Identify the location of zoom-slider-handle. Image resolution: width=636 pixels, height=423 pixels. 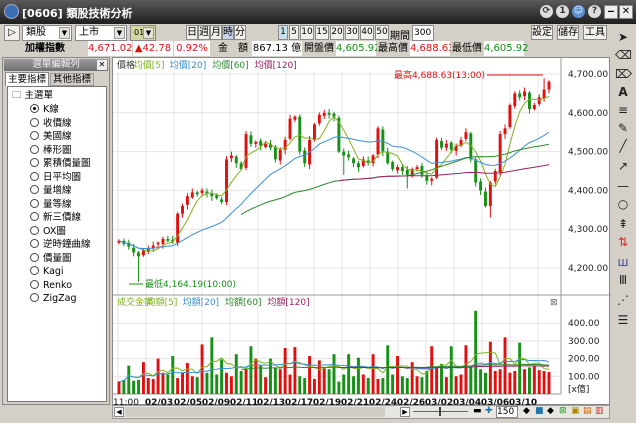
(440, 411).